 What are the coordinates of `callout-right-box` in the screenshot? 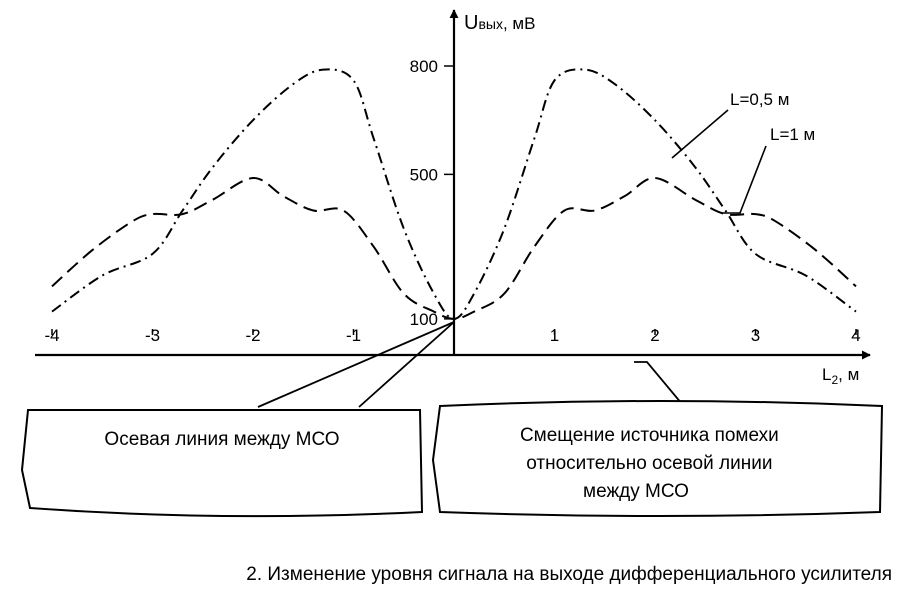 It's located at (657, 458).